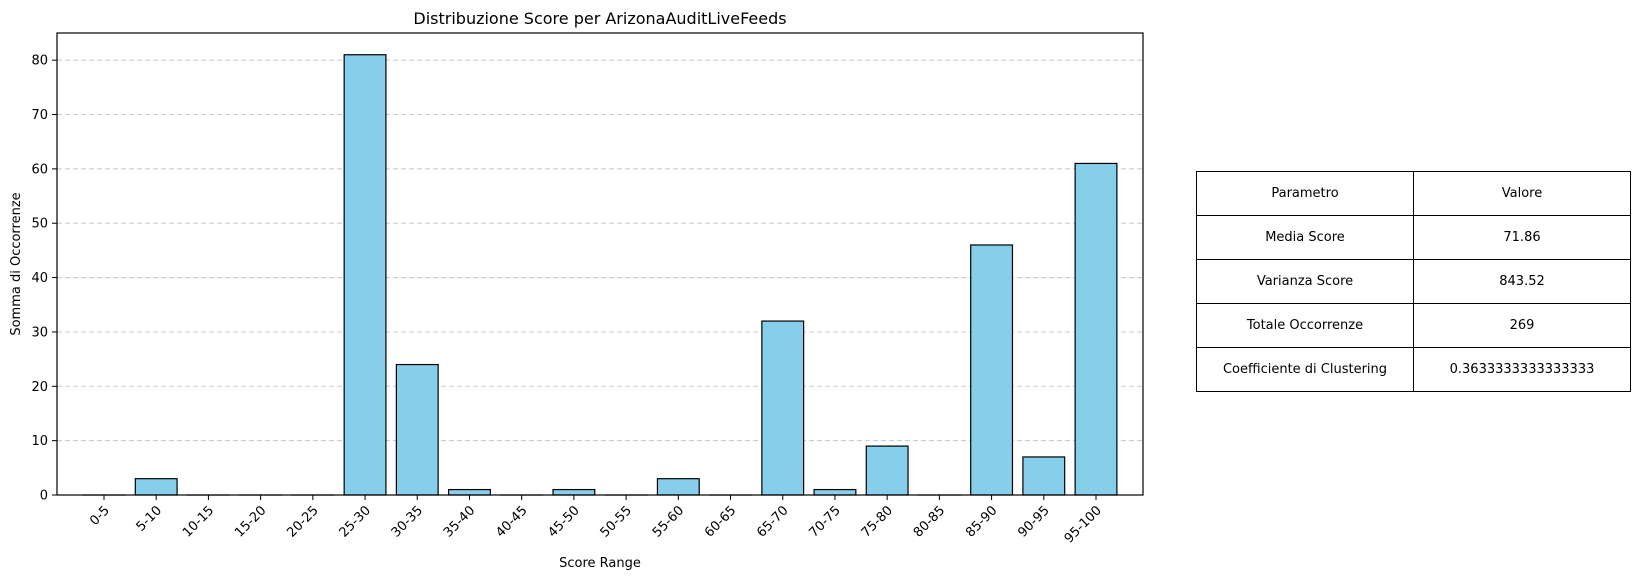 This screenshot has width=1640, height=578. What do you see at coordinates (616, 521) in the screenshot?
I see `x-tick-label: 50-55` at bounding box center [616, 521].